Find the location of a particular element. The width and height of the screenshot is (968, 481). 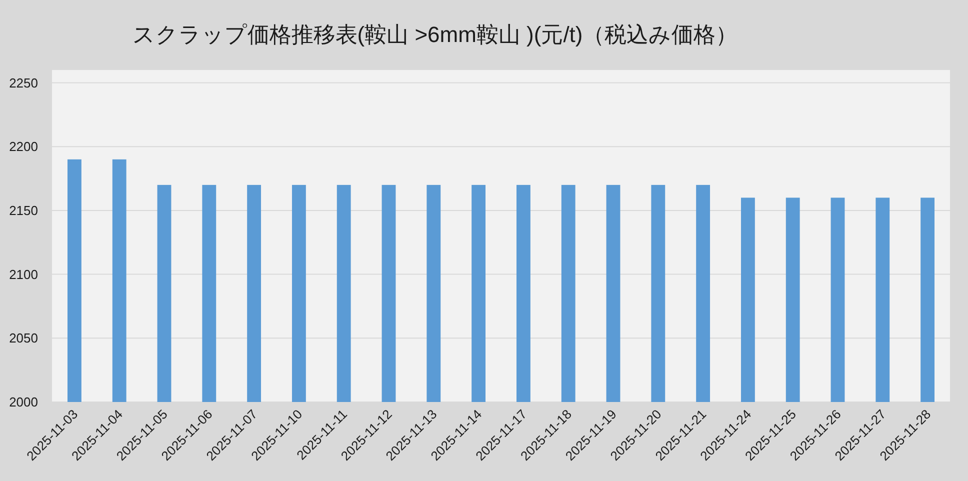

y-tick-label: 2250 is located at coordinates (23, 82).